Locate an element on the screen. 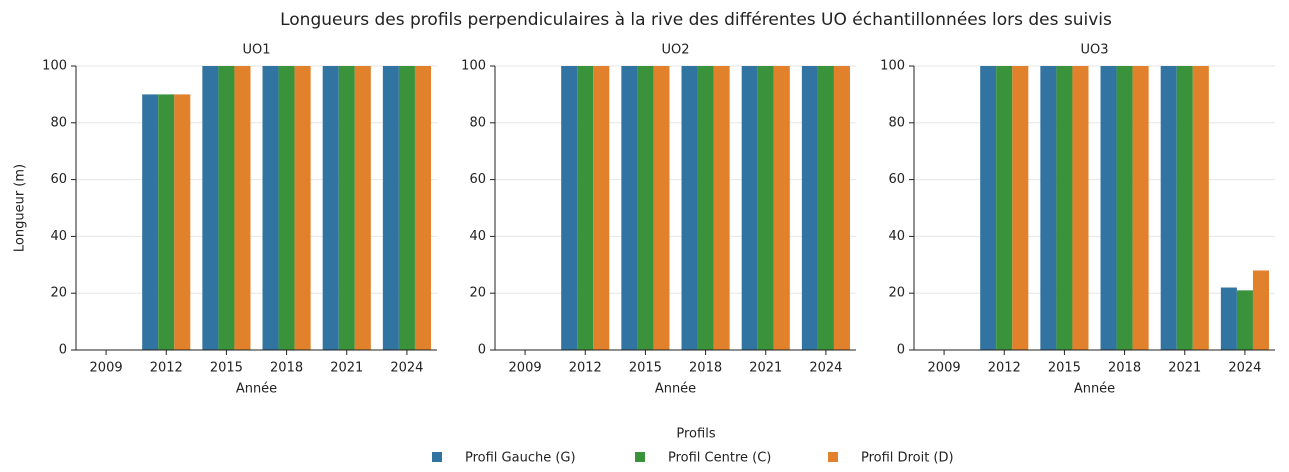 This screenshot has width=1289, height=472. legend-label: Profil Centre (C) is located at coordinates (719, 458).